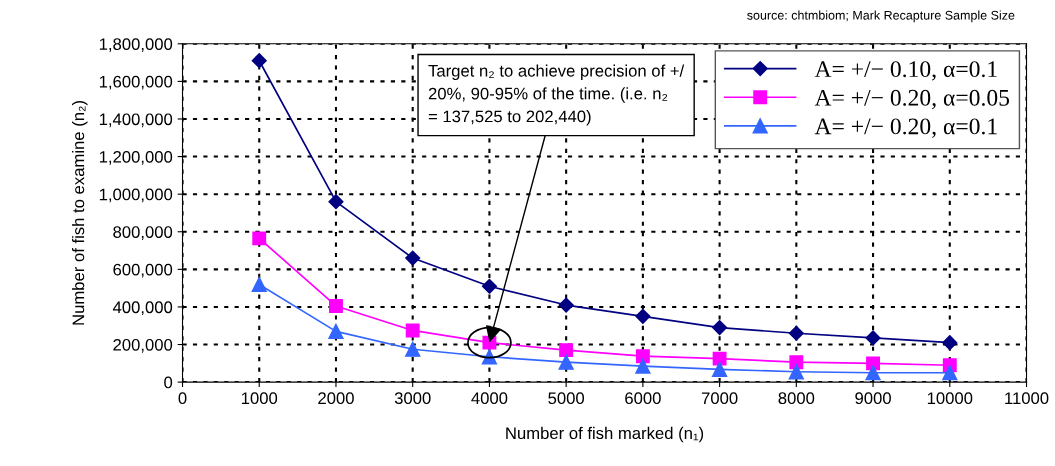 The image size is (1055, 466). What do you see at coordinates (912, 99) in the screenshot?
I see `legend-label: A= +/− 0.20, α=0.05` at bounding box center [912, 99].